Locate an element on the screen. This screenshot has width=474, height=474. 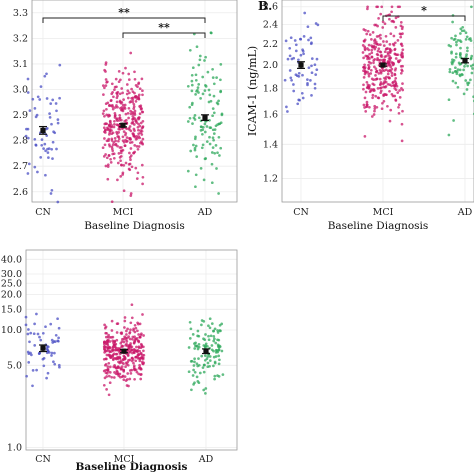
y-tick-label: 2.8 is located at coordinates (20, 141).